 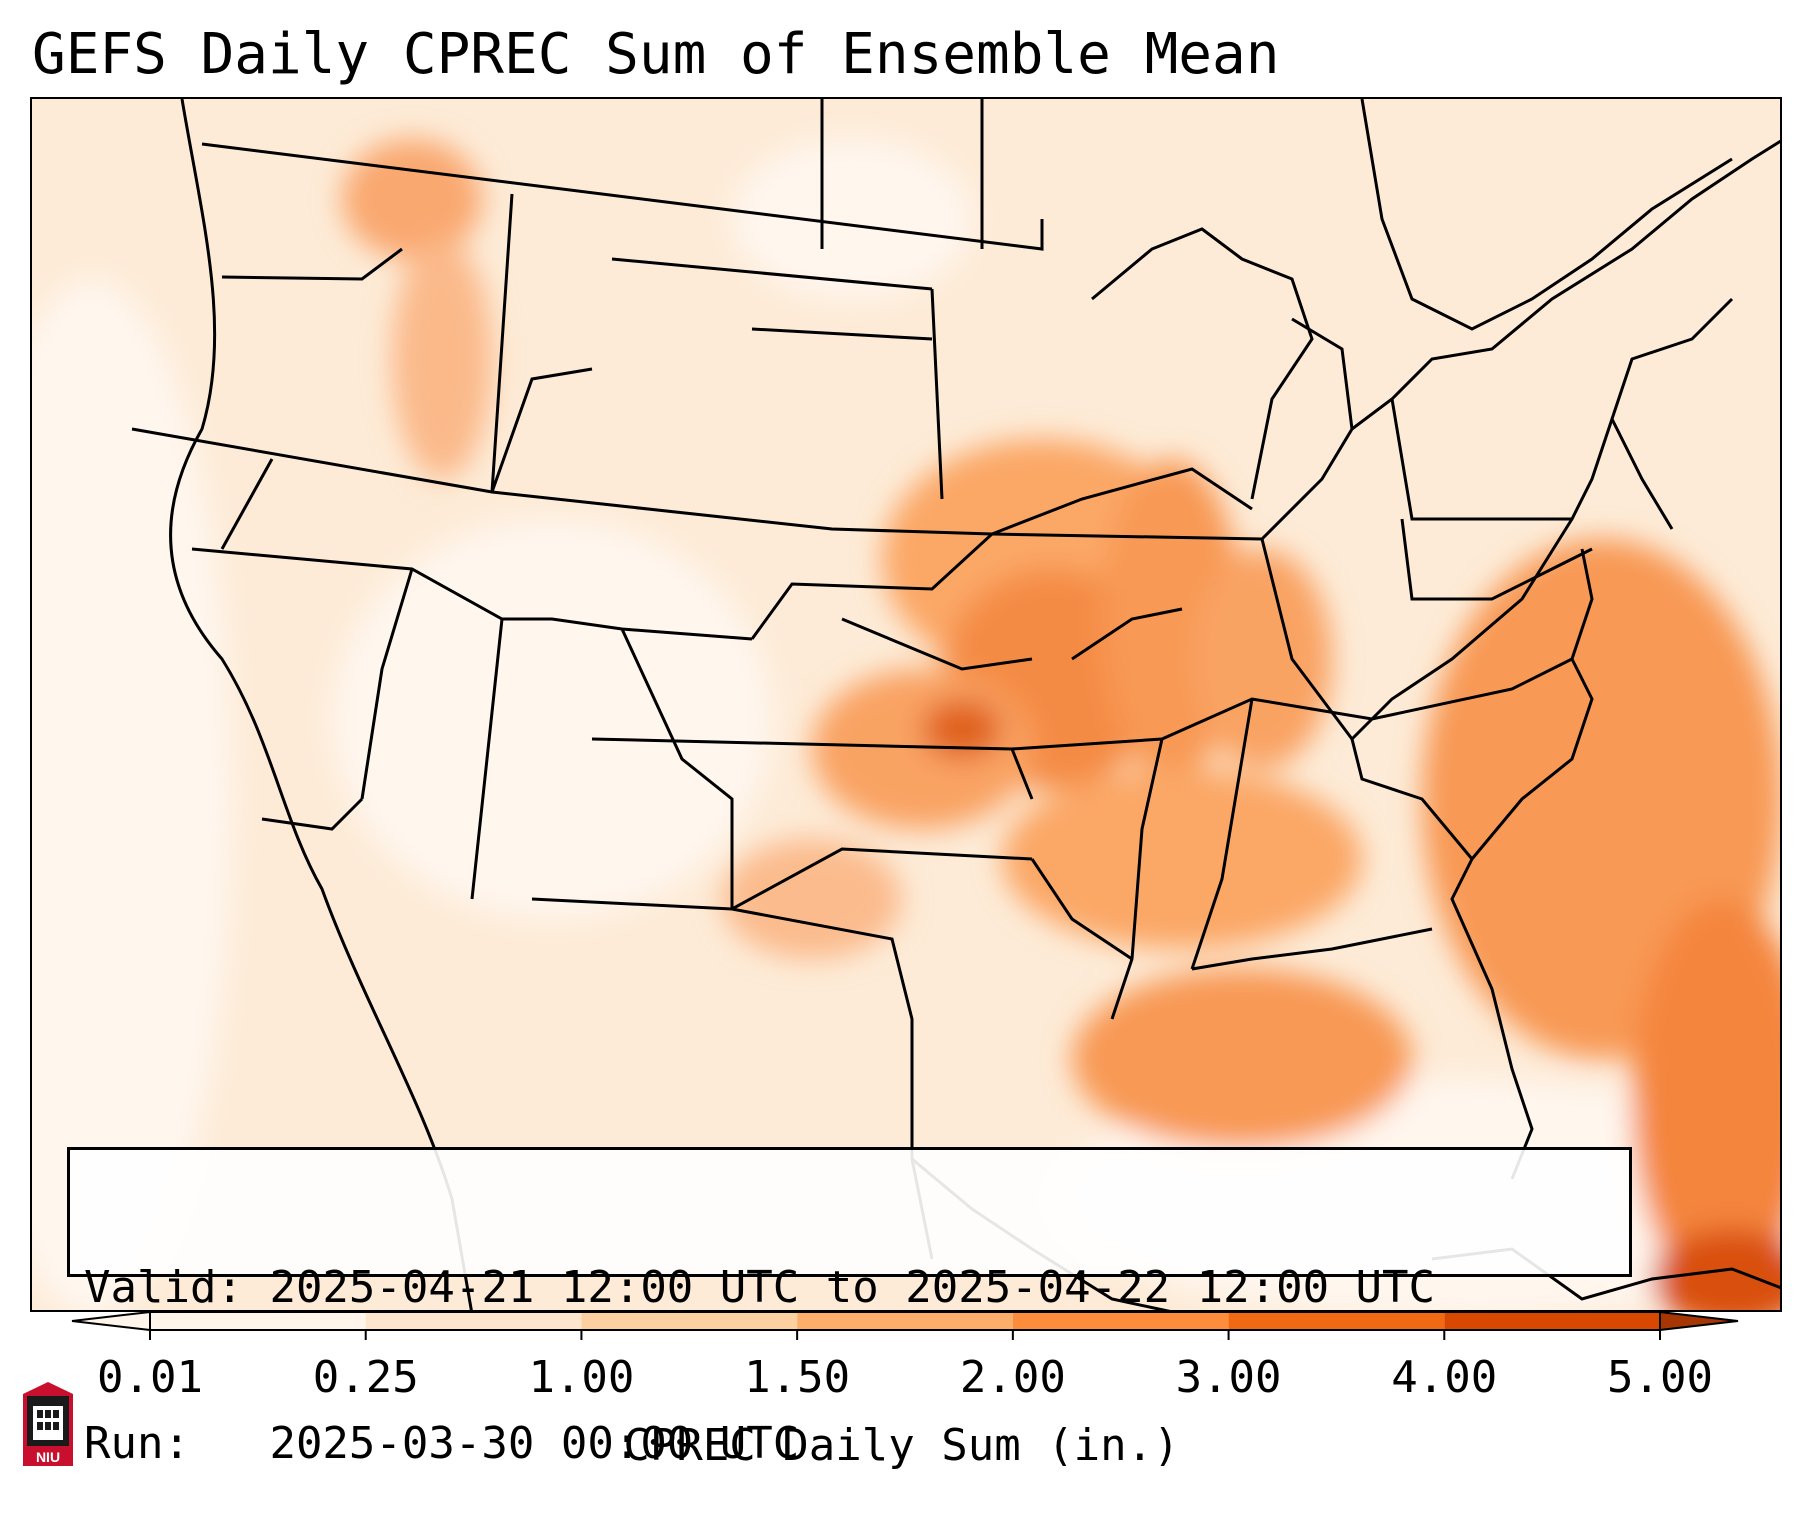 What do you see at coordinates (656, 54) in the screenshot?
I see `map-title: GEFS Daily CPREC Sum of Ensemble Mean` at bounding box center [656, 54].